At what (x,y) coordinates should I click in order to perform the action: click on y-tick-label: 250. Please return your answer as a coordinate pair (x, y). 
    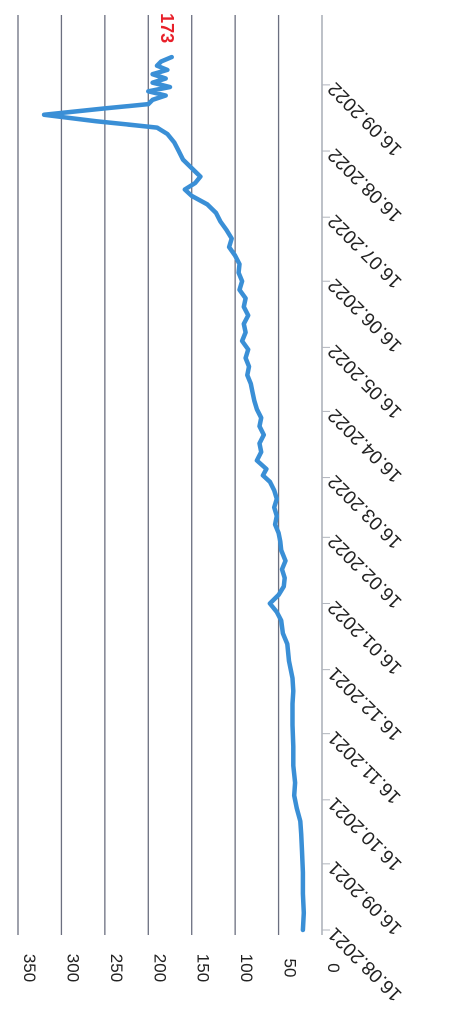
    Looking at the image, I should click on (116, 968).